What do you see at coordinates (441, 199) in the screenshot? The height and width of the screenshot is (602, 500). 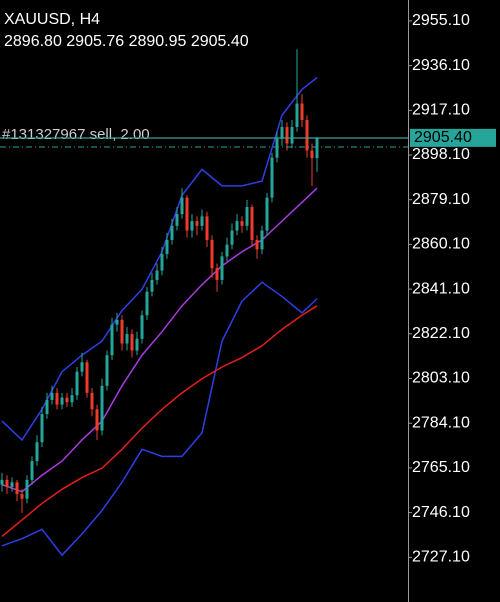 I see `y-tick-label: 2879.10` at bounding box center [441, 199].